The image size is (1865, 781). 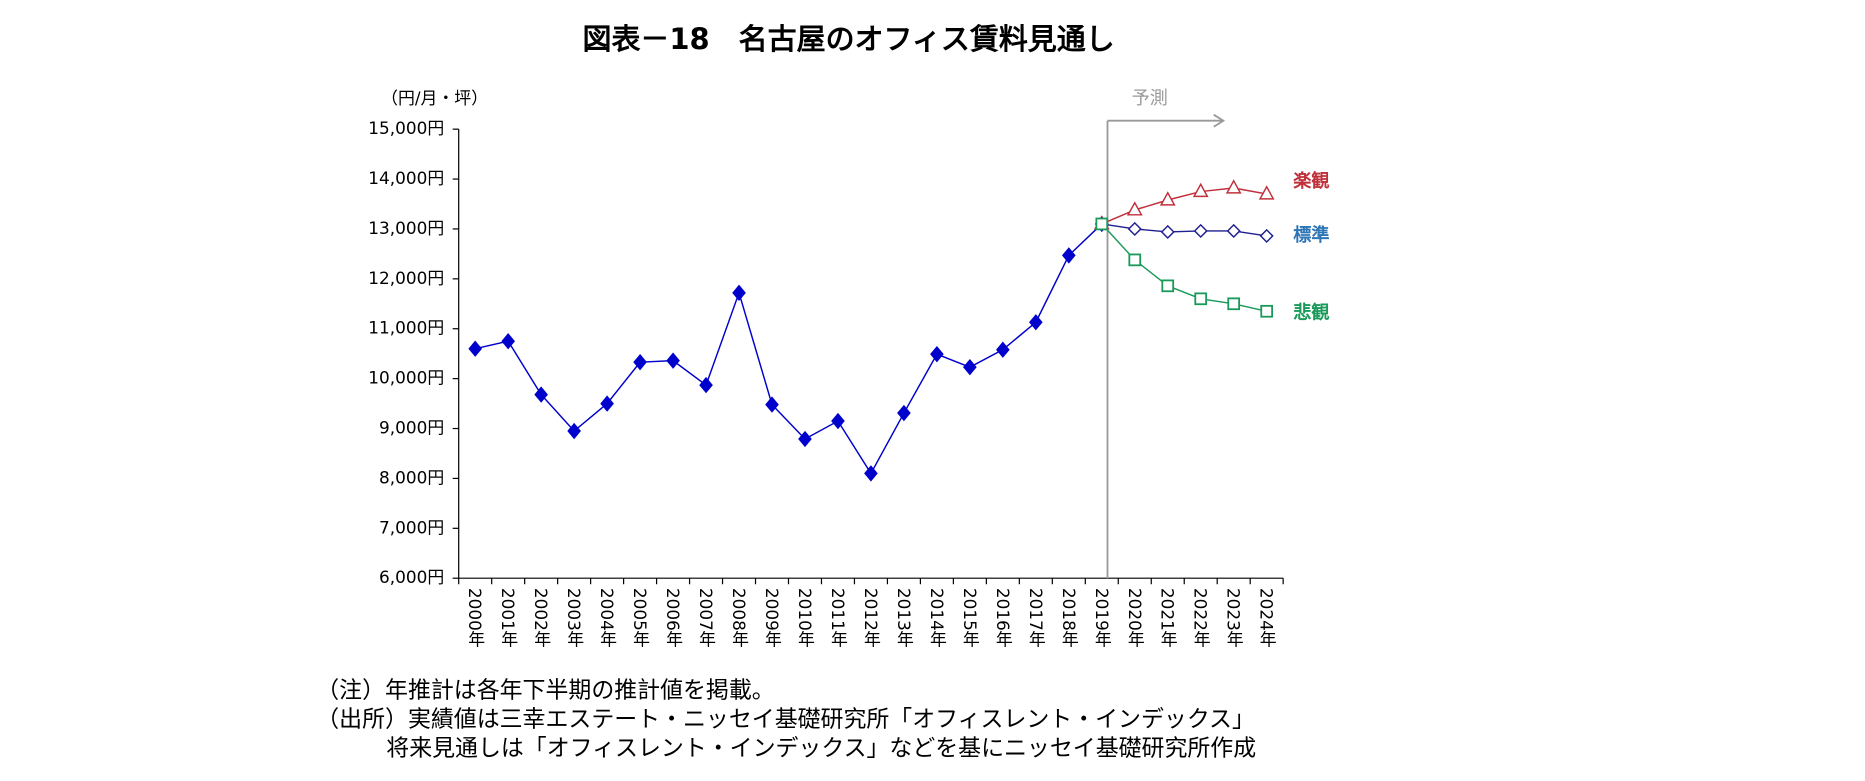 What do you see at coordinates (838, 618) in the screenshot?
I see `x-tick-label: 2011年` at bounding box center [838, 618].